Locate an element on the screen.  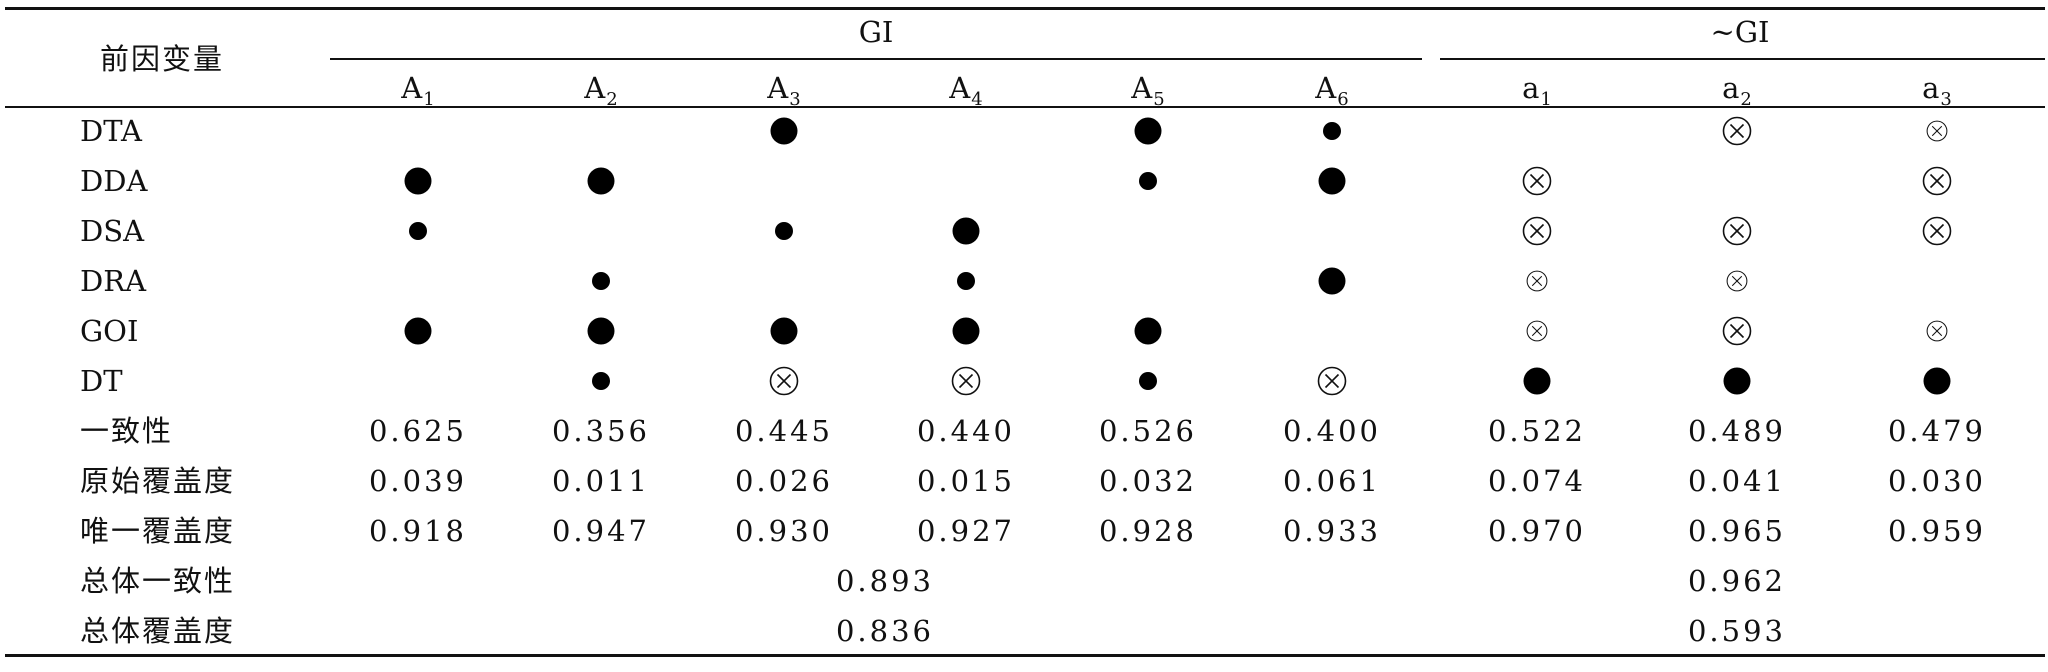
metric-value: 0.526 is located at coordinates (1148, 431).